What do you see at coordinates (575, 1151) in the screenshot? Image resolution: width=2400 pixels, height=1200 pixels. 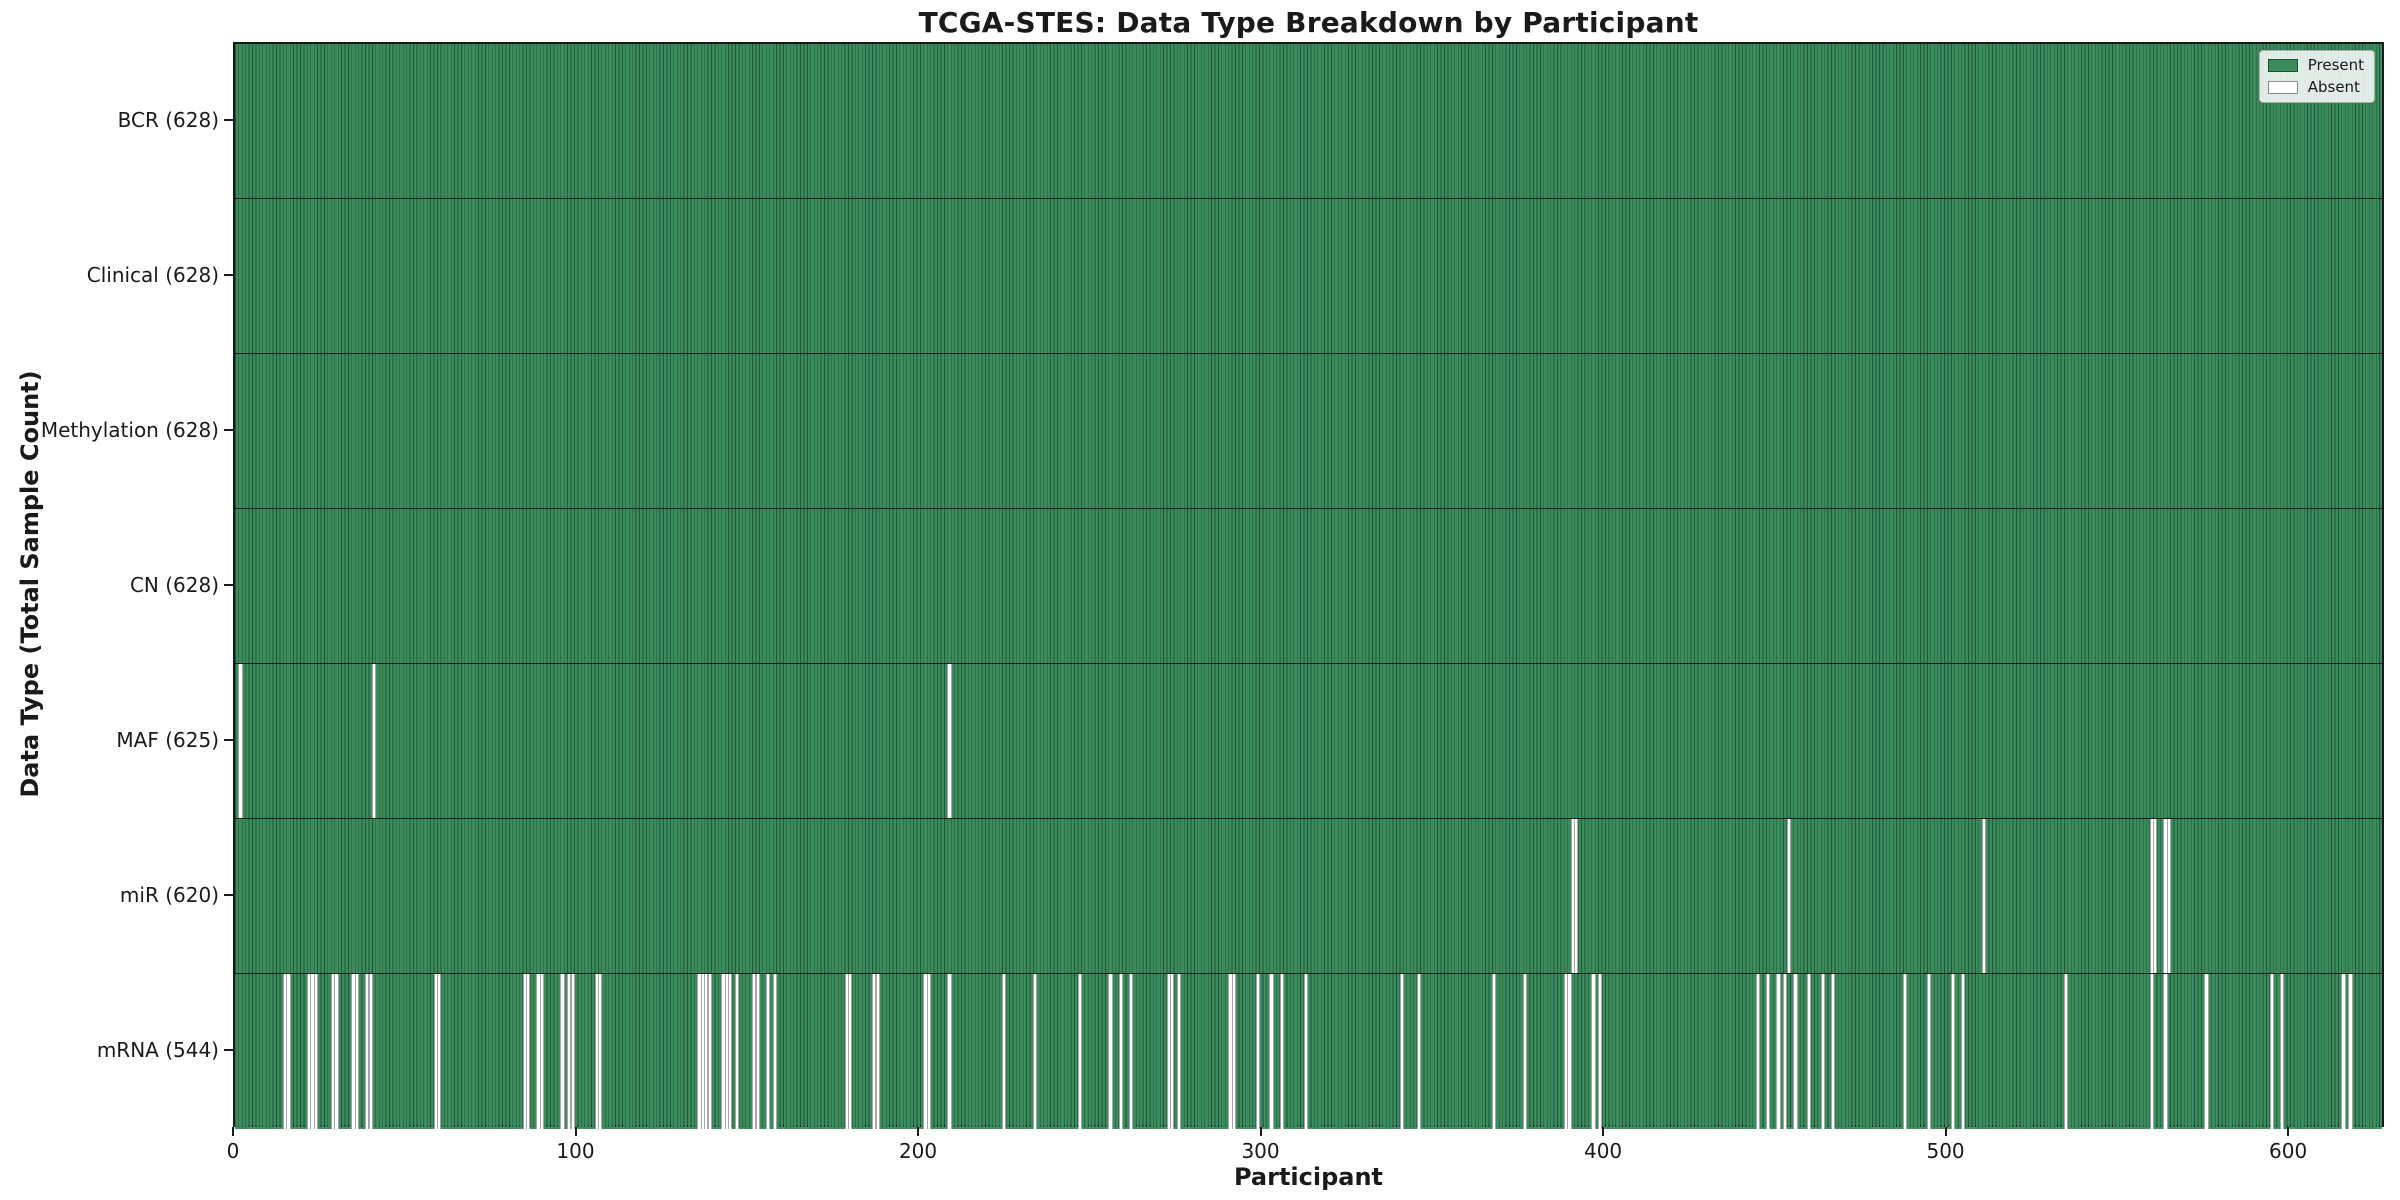 I see `x-tick-label: 100` at bounding box center [575, 1151].